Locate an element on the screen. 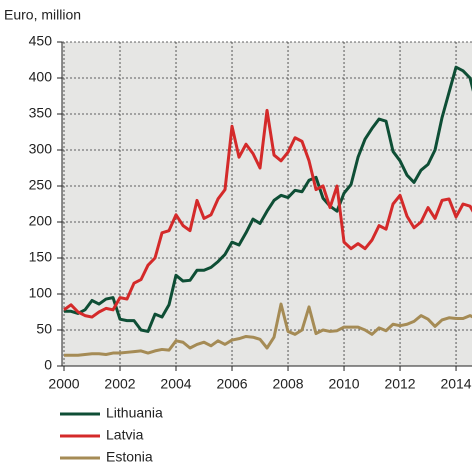 This screenshot has height=467, width=472. y-tick-label: 300 is located at coordinates (41, 149).